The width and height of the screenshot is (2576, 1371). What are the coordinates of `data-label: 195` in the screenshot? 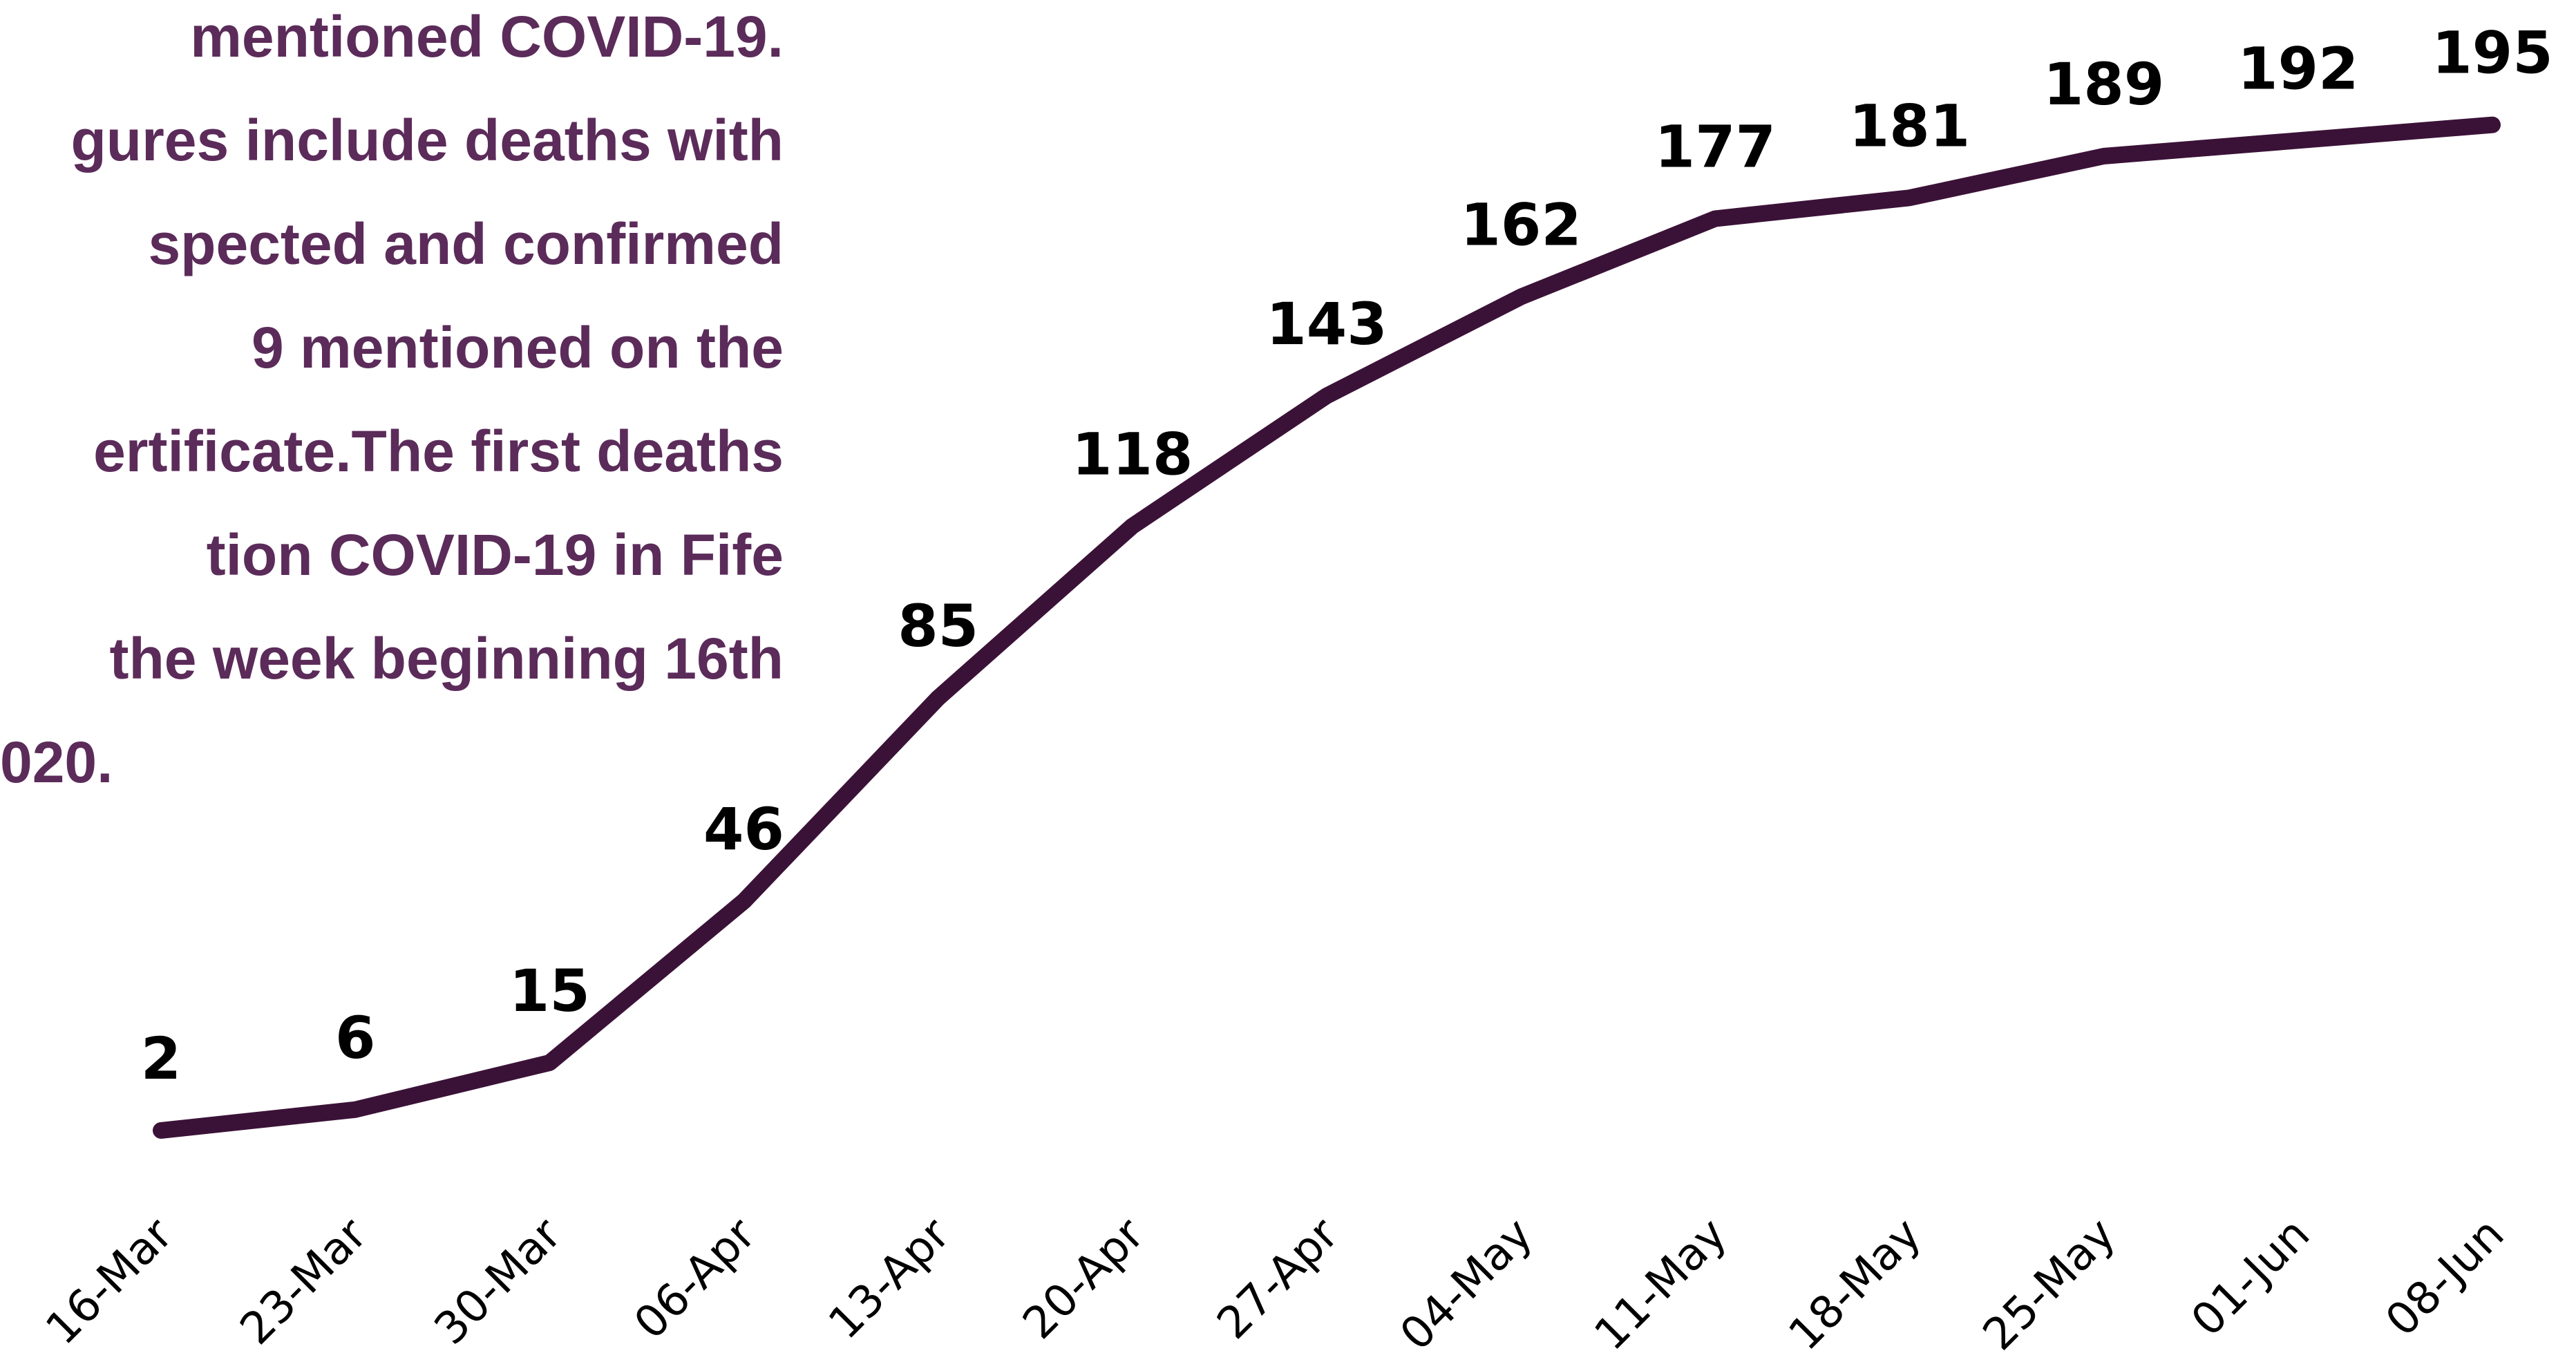 It's located at (2492, 53).